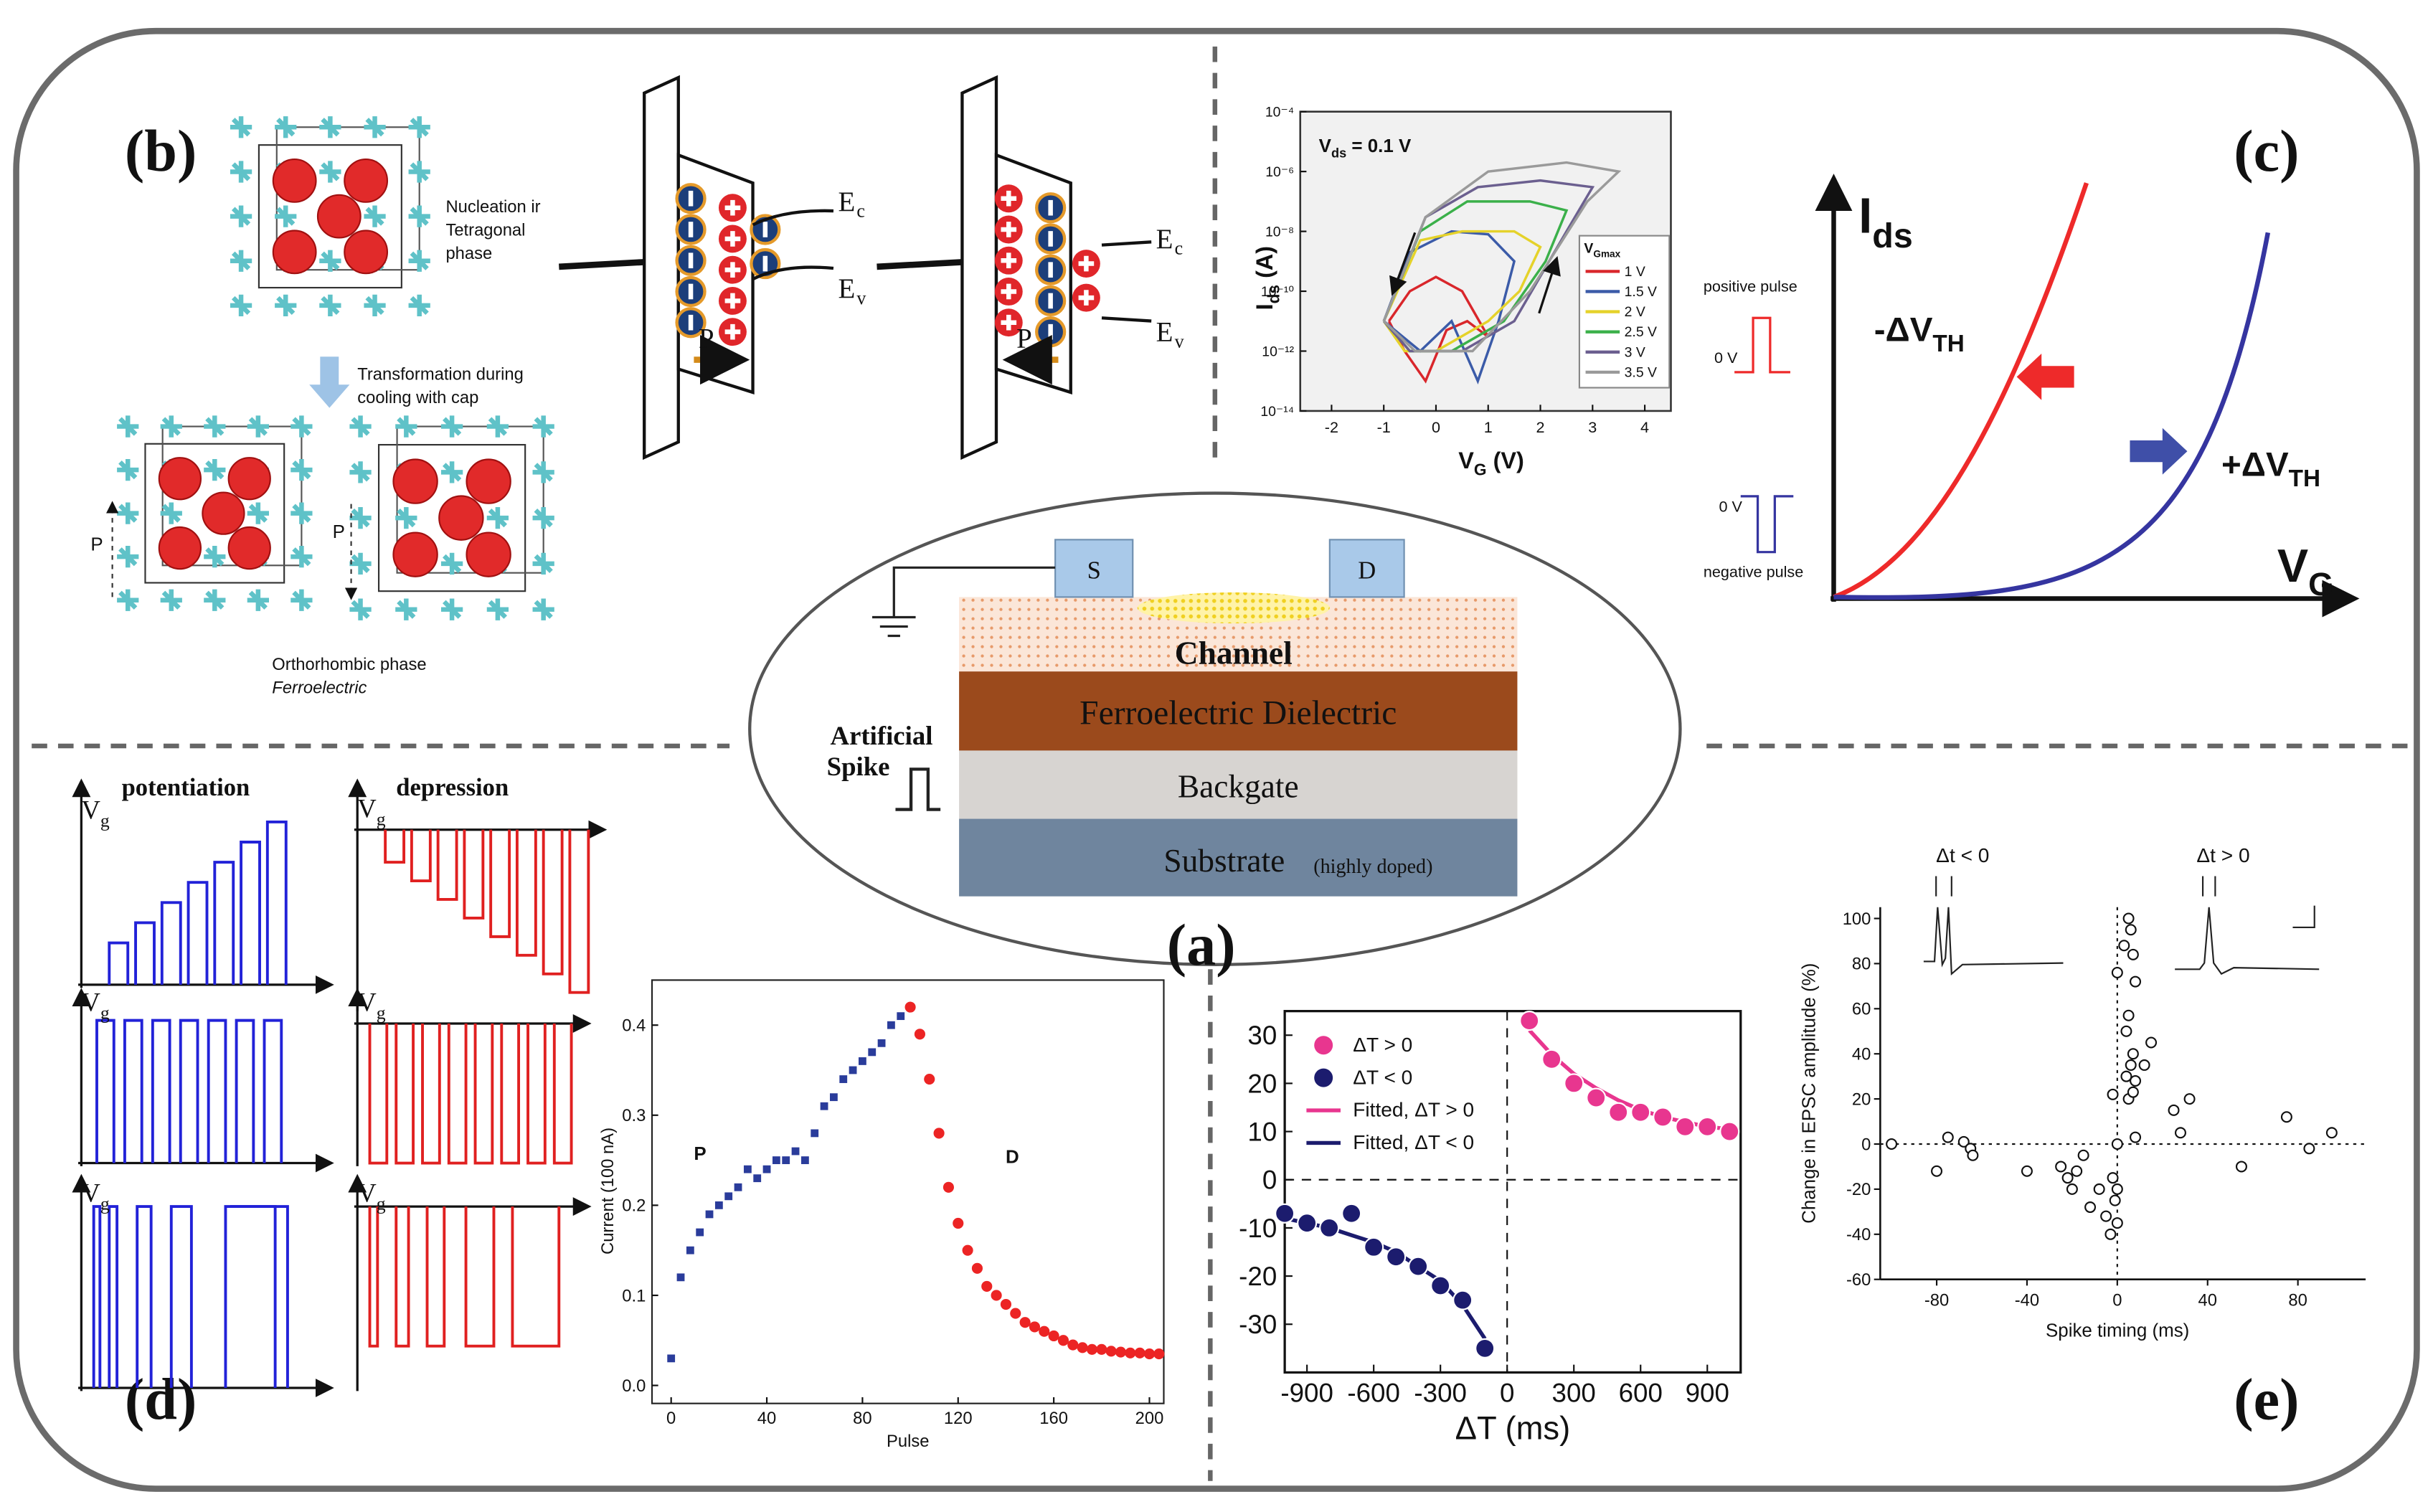 The image size is (2433, 1512). What do you see at coordinates (96, 545) in the screenshot?
I see `label: P` at bounding box center [96, 545].